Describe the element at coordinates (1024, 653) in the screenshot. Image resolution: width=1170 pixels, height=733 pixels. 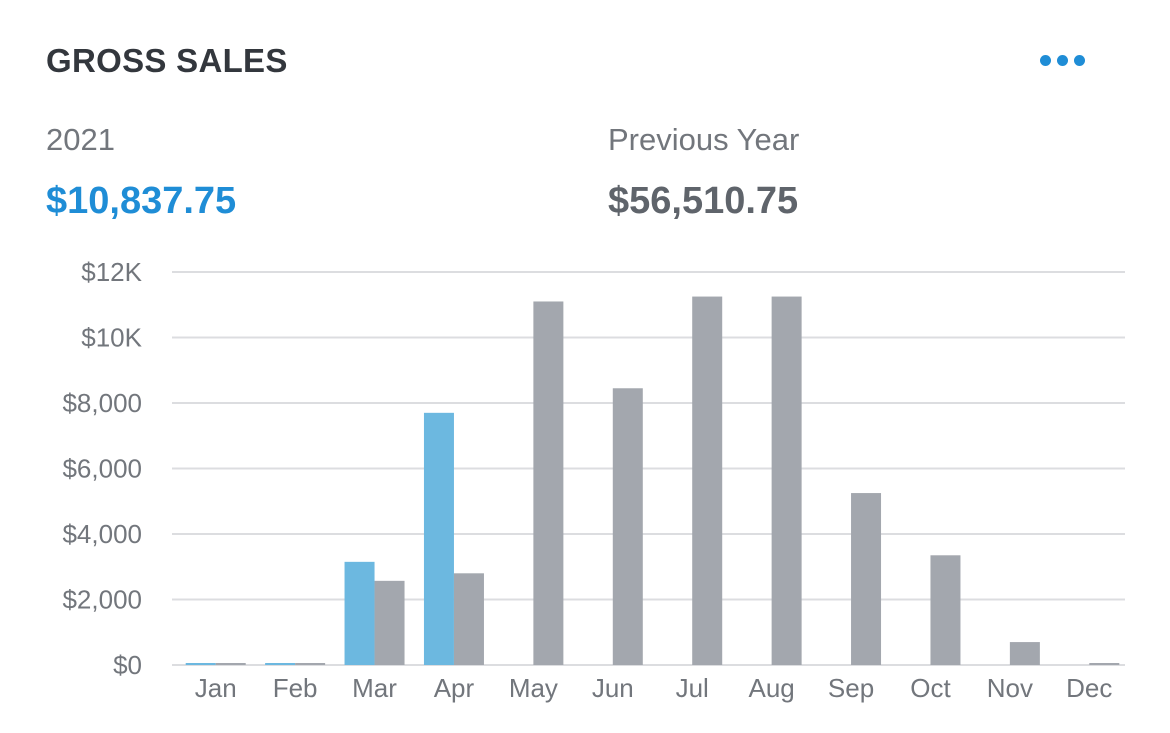
I see `bar-previous-nov` at that location.